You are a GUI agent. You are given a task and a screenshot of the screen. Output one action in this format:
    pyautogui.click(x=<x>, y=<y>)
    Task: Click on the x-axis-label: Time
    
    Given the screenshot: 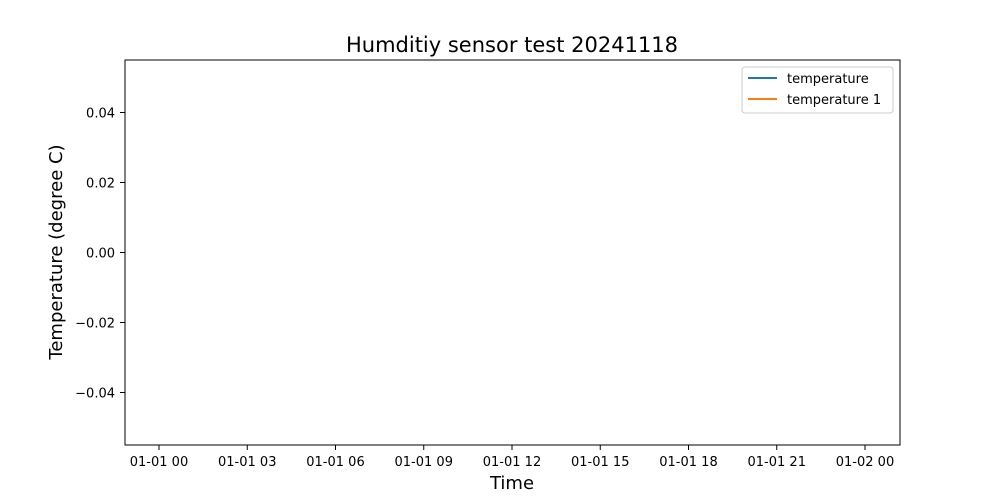 What is the action you would take?
    pyautogui.click(x=511, y=483)
    